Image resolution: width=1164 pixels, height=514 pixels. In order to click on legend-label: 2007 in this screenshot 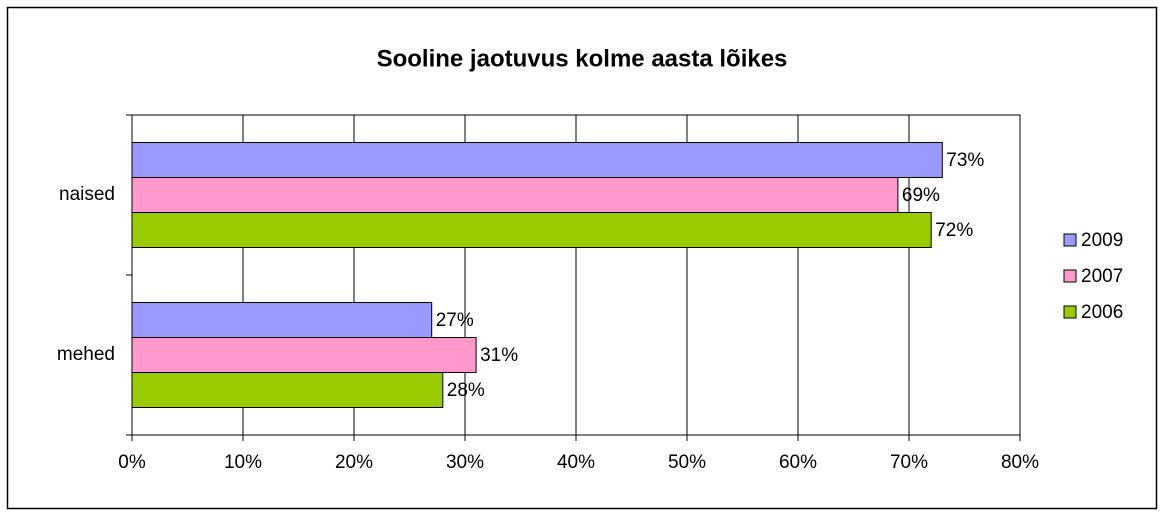, I will do `click(1102, 276)`.